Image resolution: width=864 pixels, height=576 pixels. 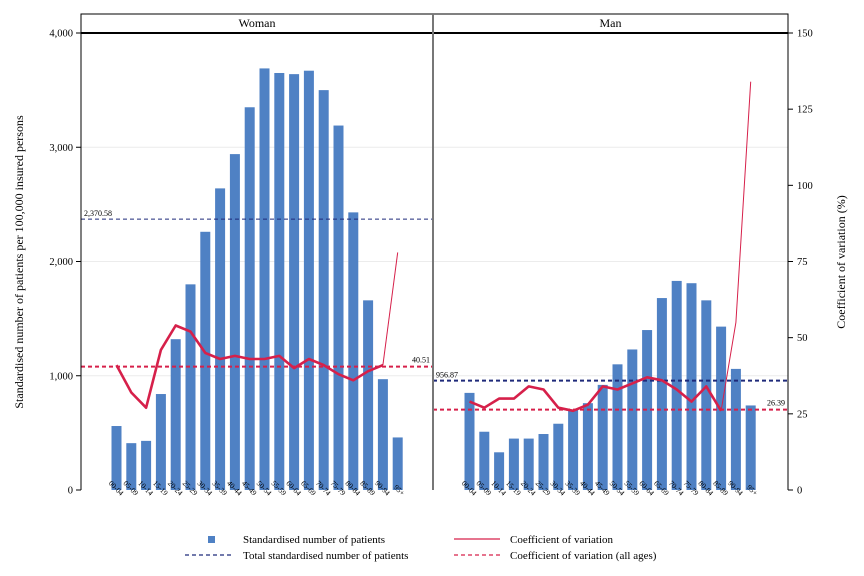 What do you see at coordinates (325, 556) in the screenshot?
I see `legend-total-label: Total standardised number of patients` at bounding box center [325, 556].